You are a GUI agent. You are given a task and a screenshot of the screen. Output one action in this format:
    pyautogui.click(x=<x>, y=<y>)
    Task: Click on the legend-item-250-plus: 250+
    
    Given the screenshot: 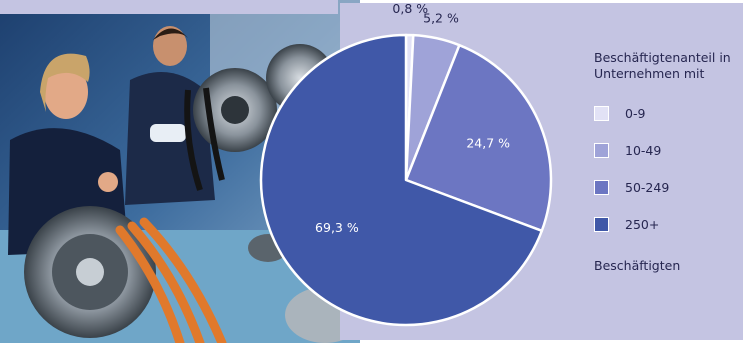 What is the action you would take?
    pyautogui.click(x=626, y=224)
    